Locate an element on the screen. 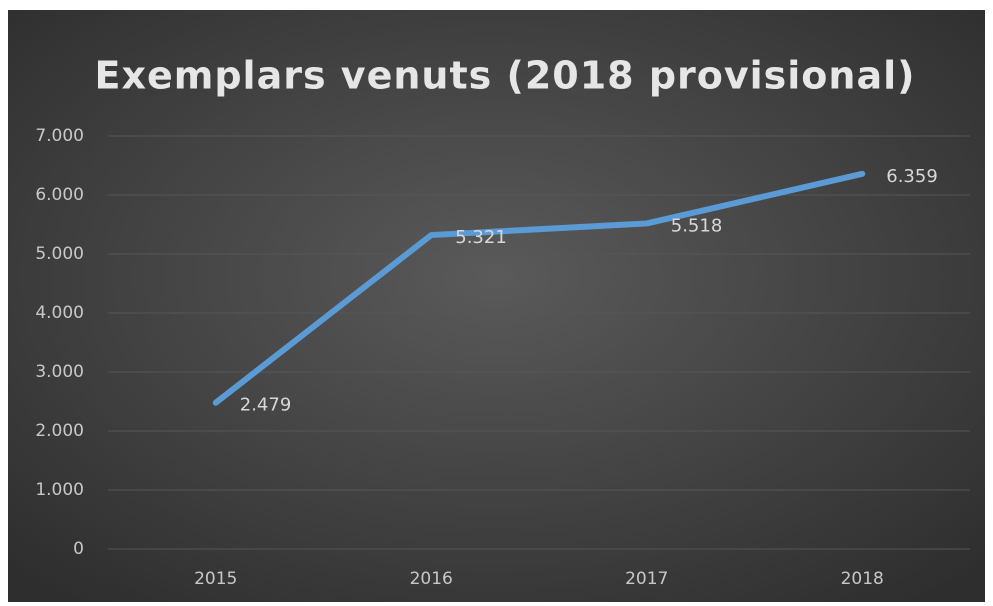  y-tick-label: 6.000 is located at coordinates (59, 195).